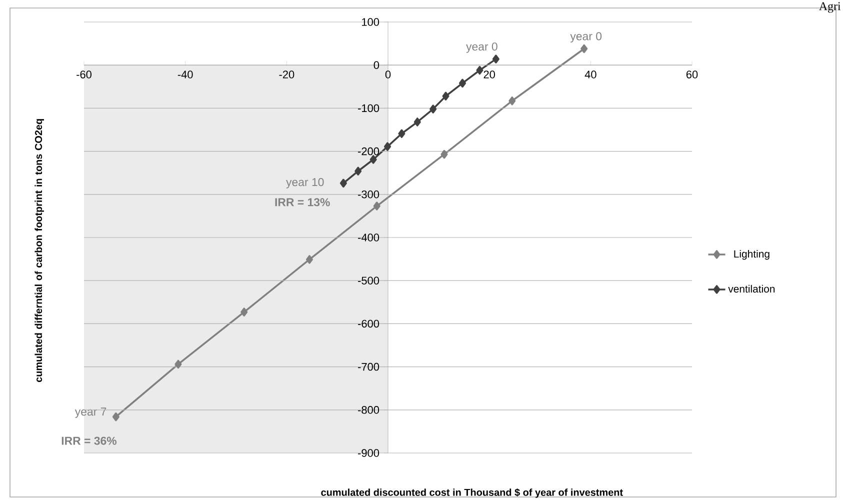  Describe the element at coordinates (472, 493) in the screenshot. I see `x-axis-title: cumulated discounted cost in Thousand $ of year of investment` at that location.